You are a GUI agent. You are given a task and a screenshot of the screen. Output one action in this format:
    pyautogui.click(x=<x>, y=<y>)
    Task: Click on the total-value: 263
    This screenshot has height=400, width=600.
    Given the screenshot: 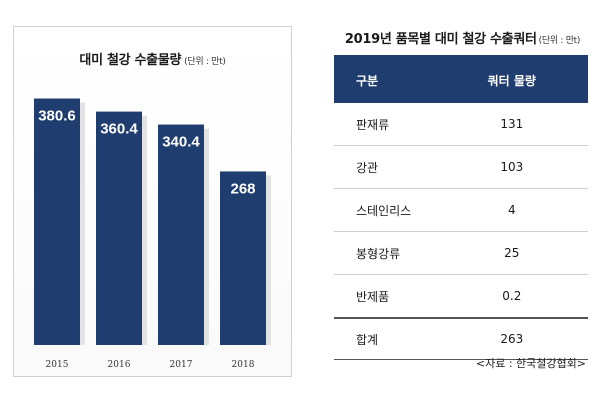 What is the action you would take?
    pyautogui.click(x=511, y=338)
    